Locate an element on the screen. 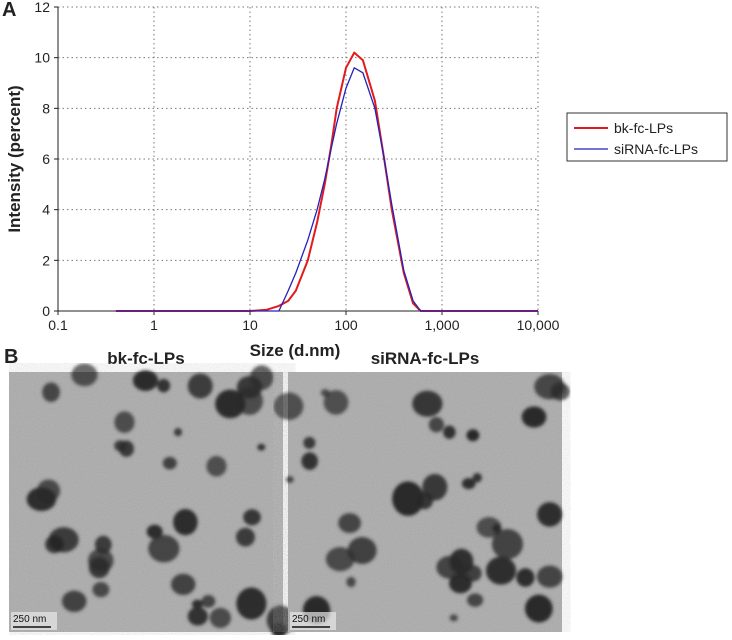 Image resolution: width=732 pixels, height=640 pixels. y-tick-label: 10 is located at coordinates (42, 58).